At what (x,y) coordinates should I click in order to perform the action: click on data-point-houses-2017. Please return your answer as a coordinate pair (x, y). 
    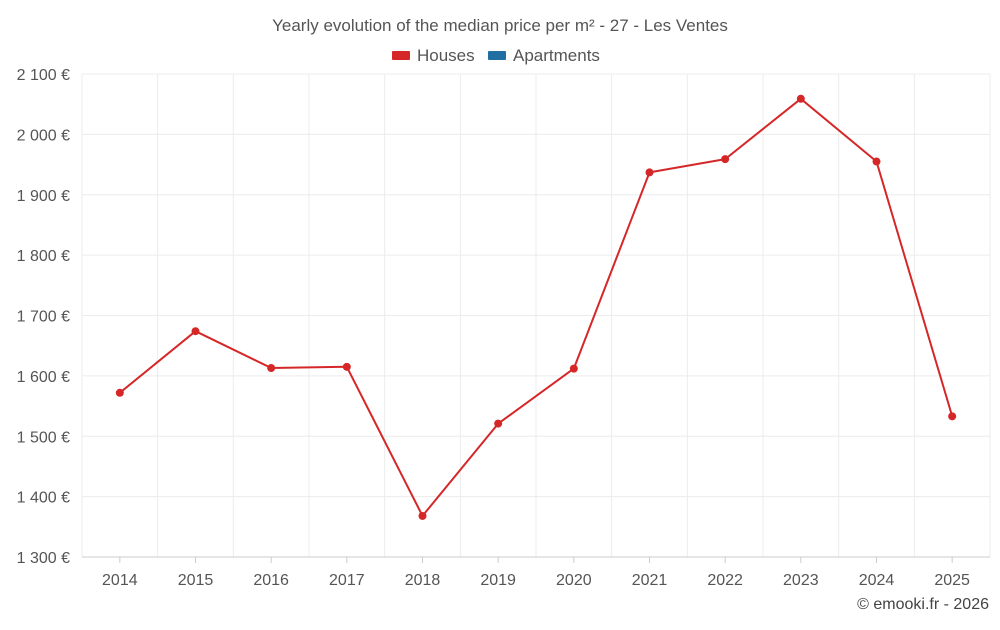
    Looking at the image, I should click on (346, 366).